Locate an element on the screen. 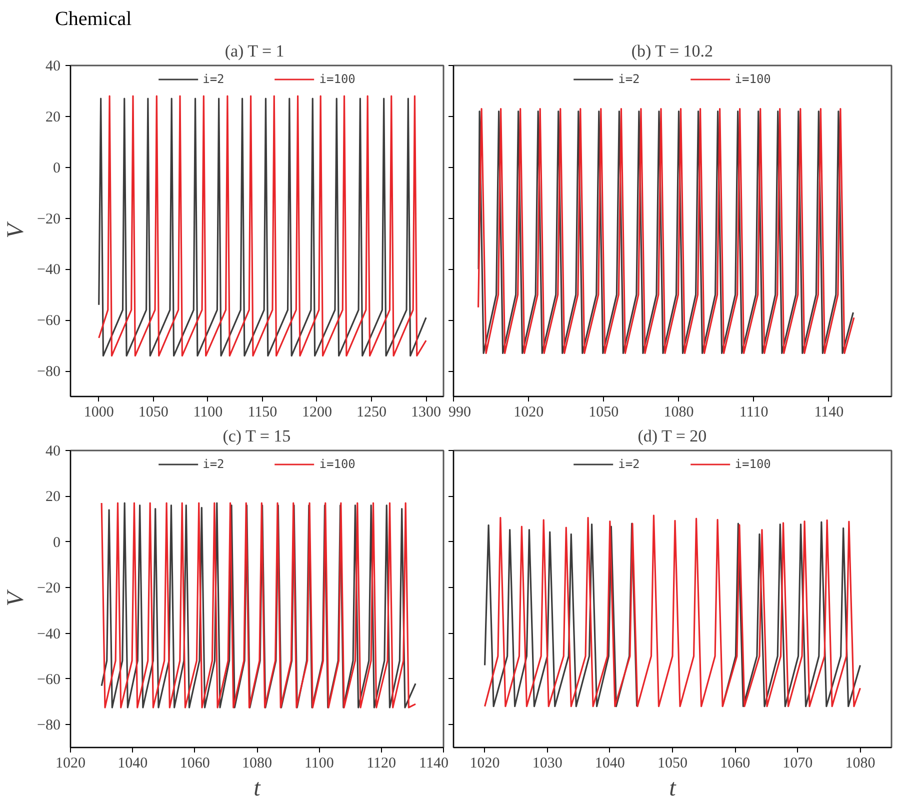  chart-title: (c) T = 15 is located at coordinates (256, 436).